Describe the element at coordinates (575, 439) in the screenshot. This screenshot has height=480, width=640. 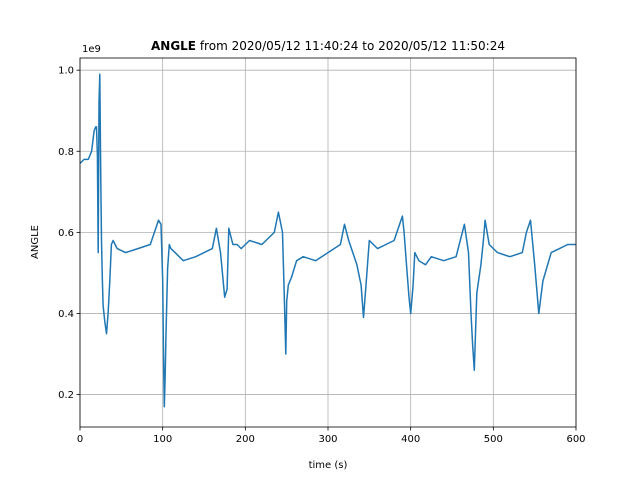
I see `x-tick-label: 600` at that location.